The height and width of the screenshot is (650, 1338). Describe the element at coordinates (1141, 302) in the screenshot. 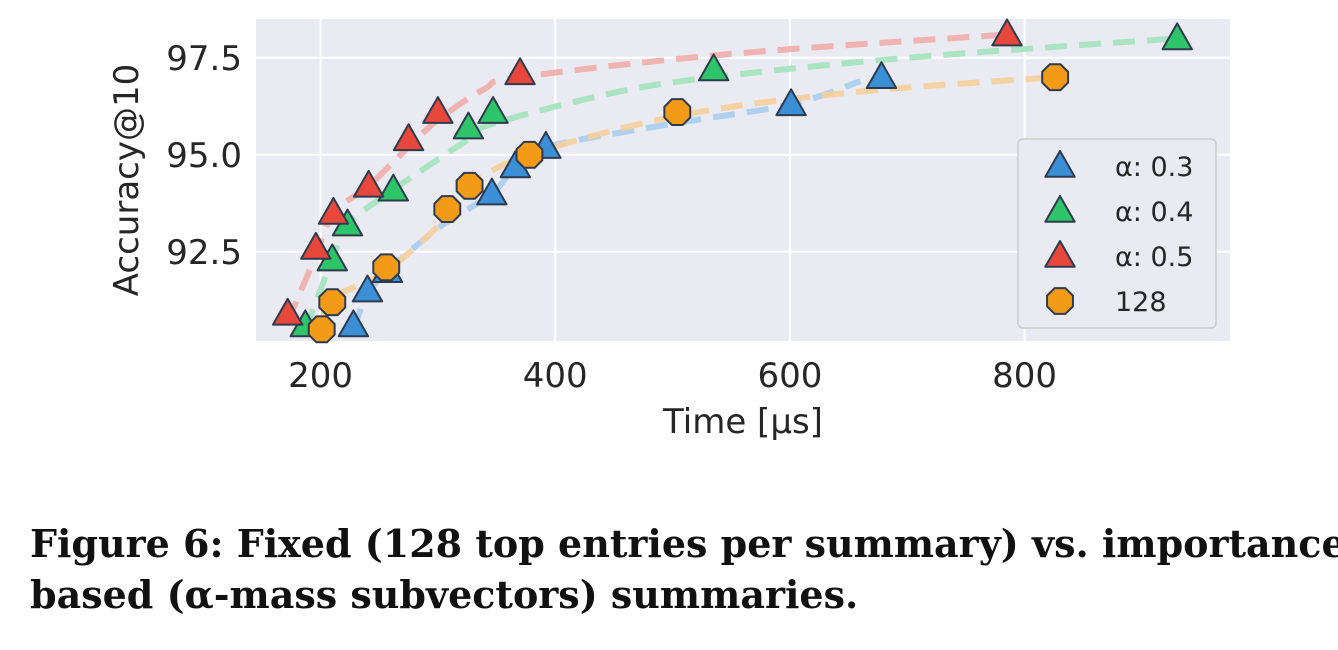

I see `legend-label: 128` at that location.